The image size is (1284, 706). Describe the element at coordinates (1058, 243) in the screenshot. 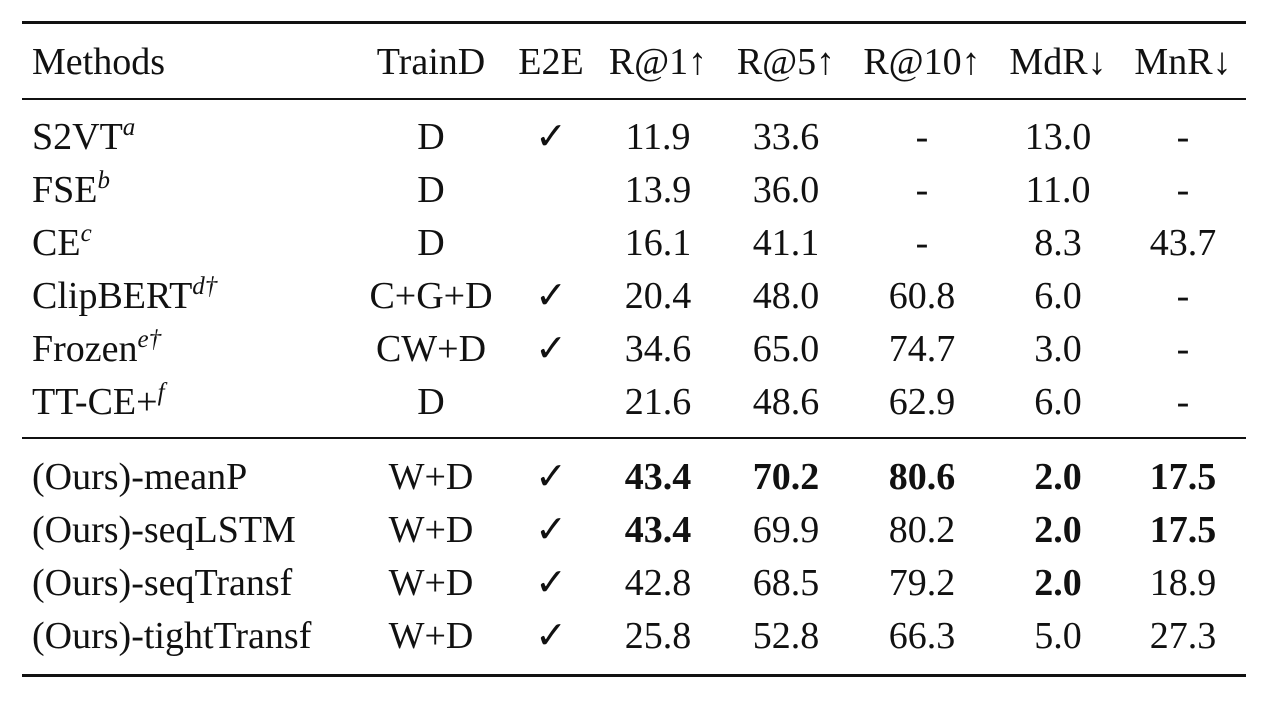

I see `value-cell: 8.3` at that location.